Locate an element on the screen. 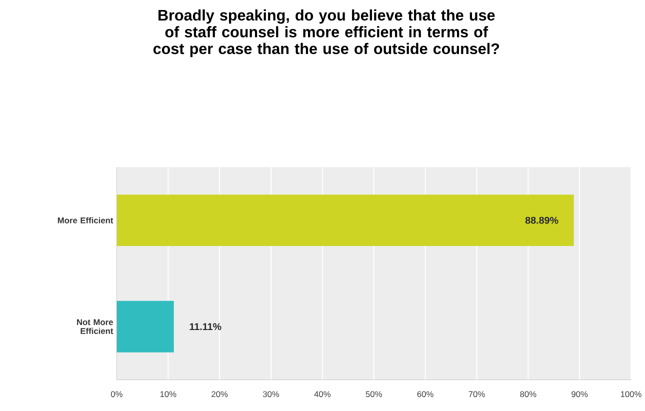 The width and height of the screenshot is (645, 411). y-tick-label: More Efficient is located at coordinates (86, 220).